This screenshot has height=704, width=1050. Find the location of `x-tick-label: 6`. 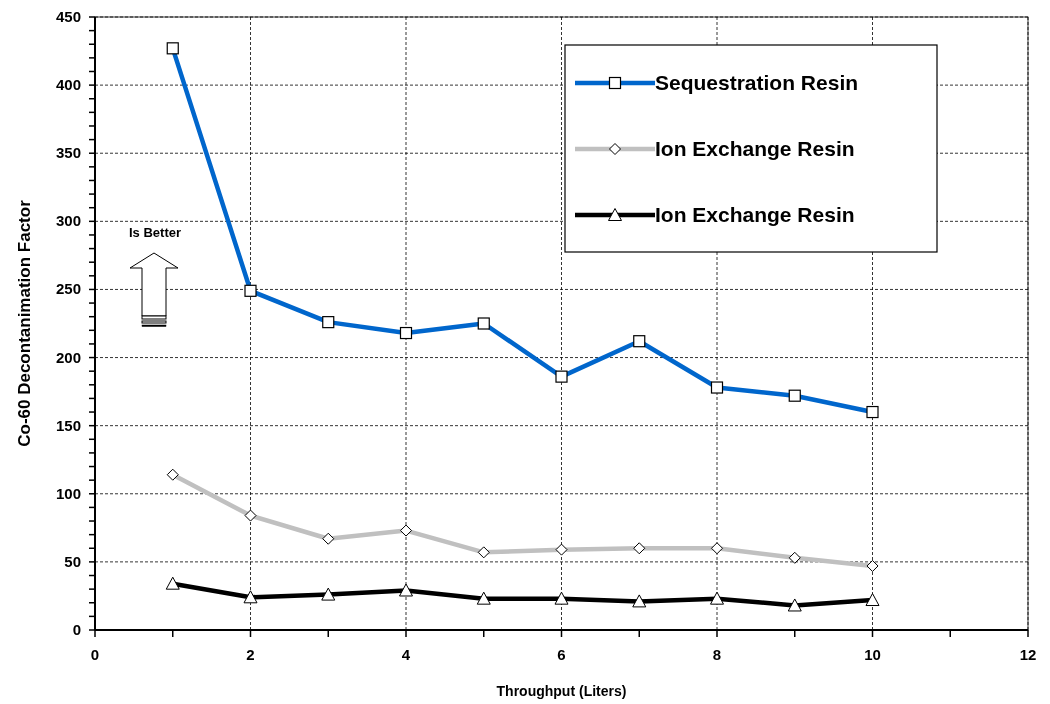

x-tick-label: 6 is located at coordinates (561, 654).